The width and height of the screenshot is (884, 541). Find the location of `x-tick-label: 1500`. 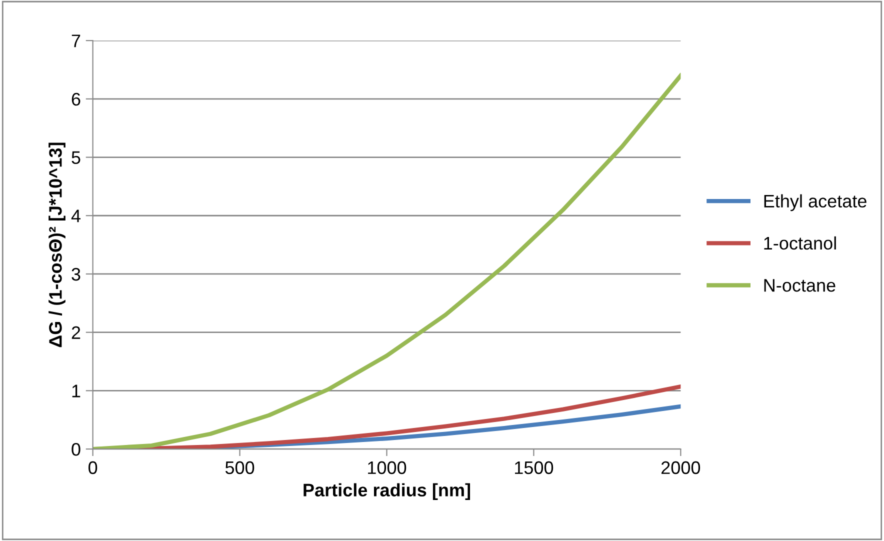

x-tick-label: 1500 is located at coordinates (534, 467).